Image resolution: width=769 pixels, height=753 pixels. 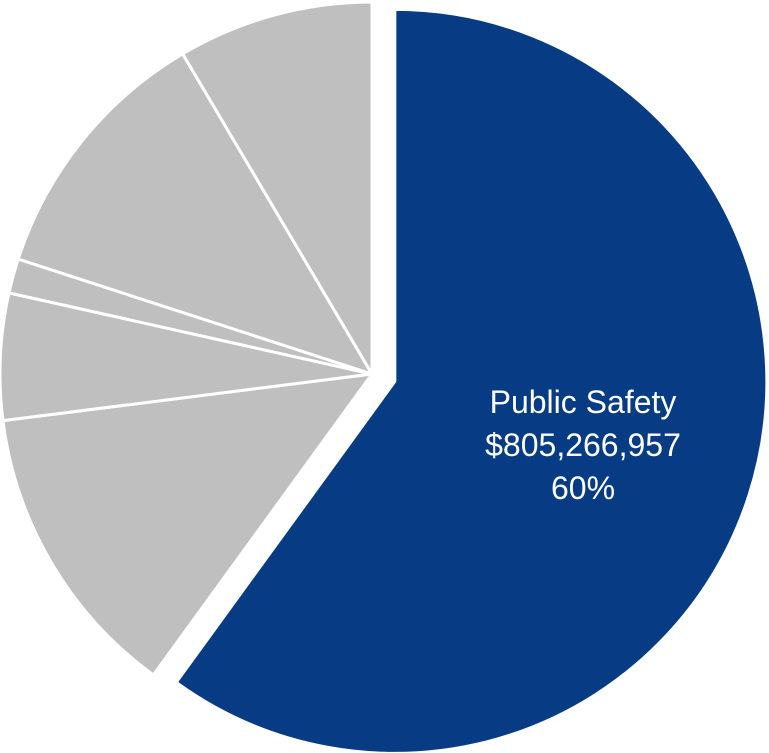 What do you see at coordinates (583, 445) in the screenshot?
I see `slice-label-amount: $805,266,957` at bounding box center [583, 445].